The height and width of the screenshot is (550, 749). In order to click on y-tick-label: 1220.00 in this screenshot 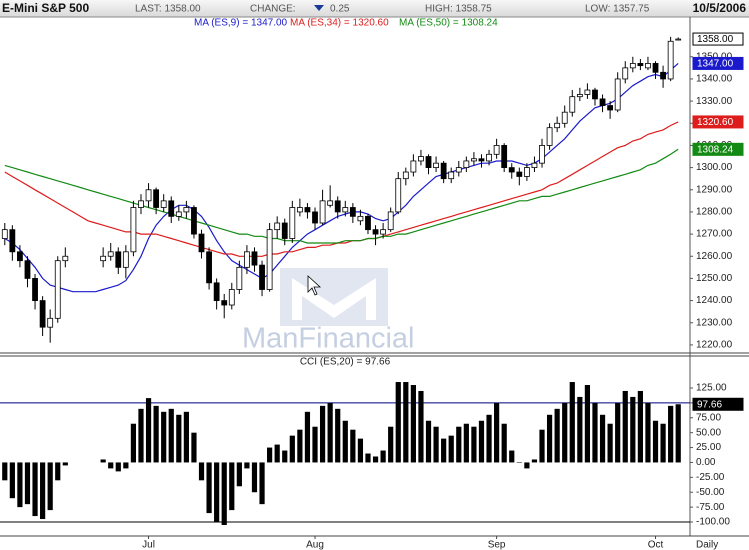, I will do `click(714, 345)`.